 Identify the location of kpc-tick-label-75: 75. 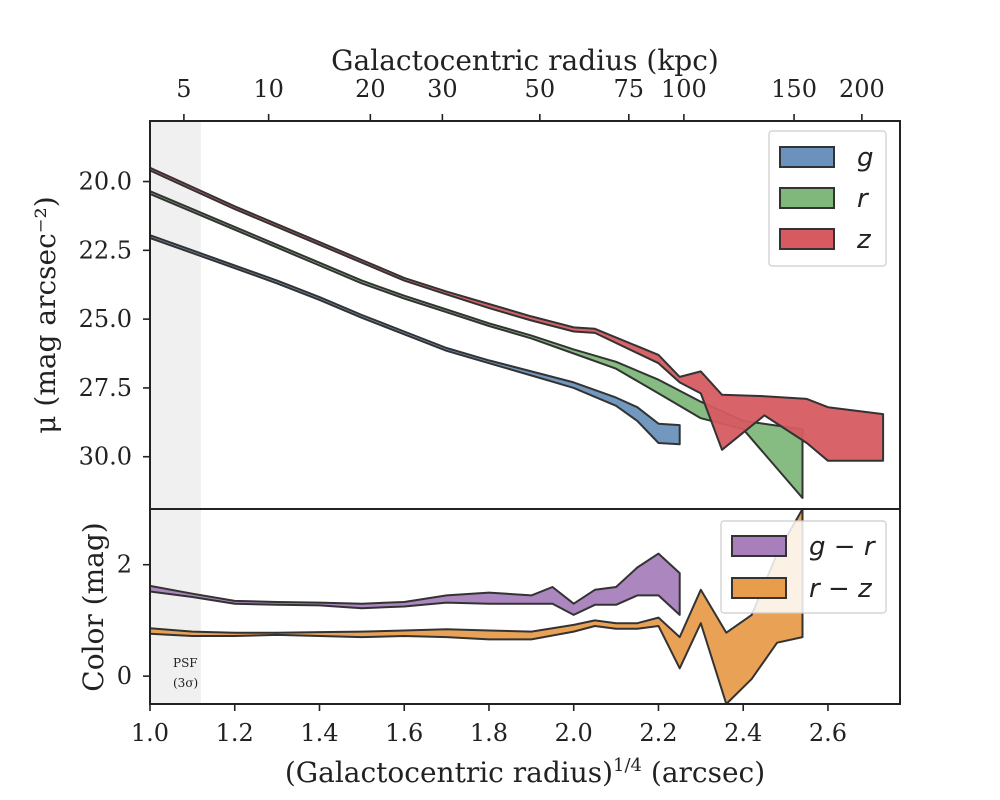
(629, 89).